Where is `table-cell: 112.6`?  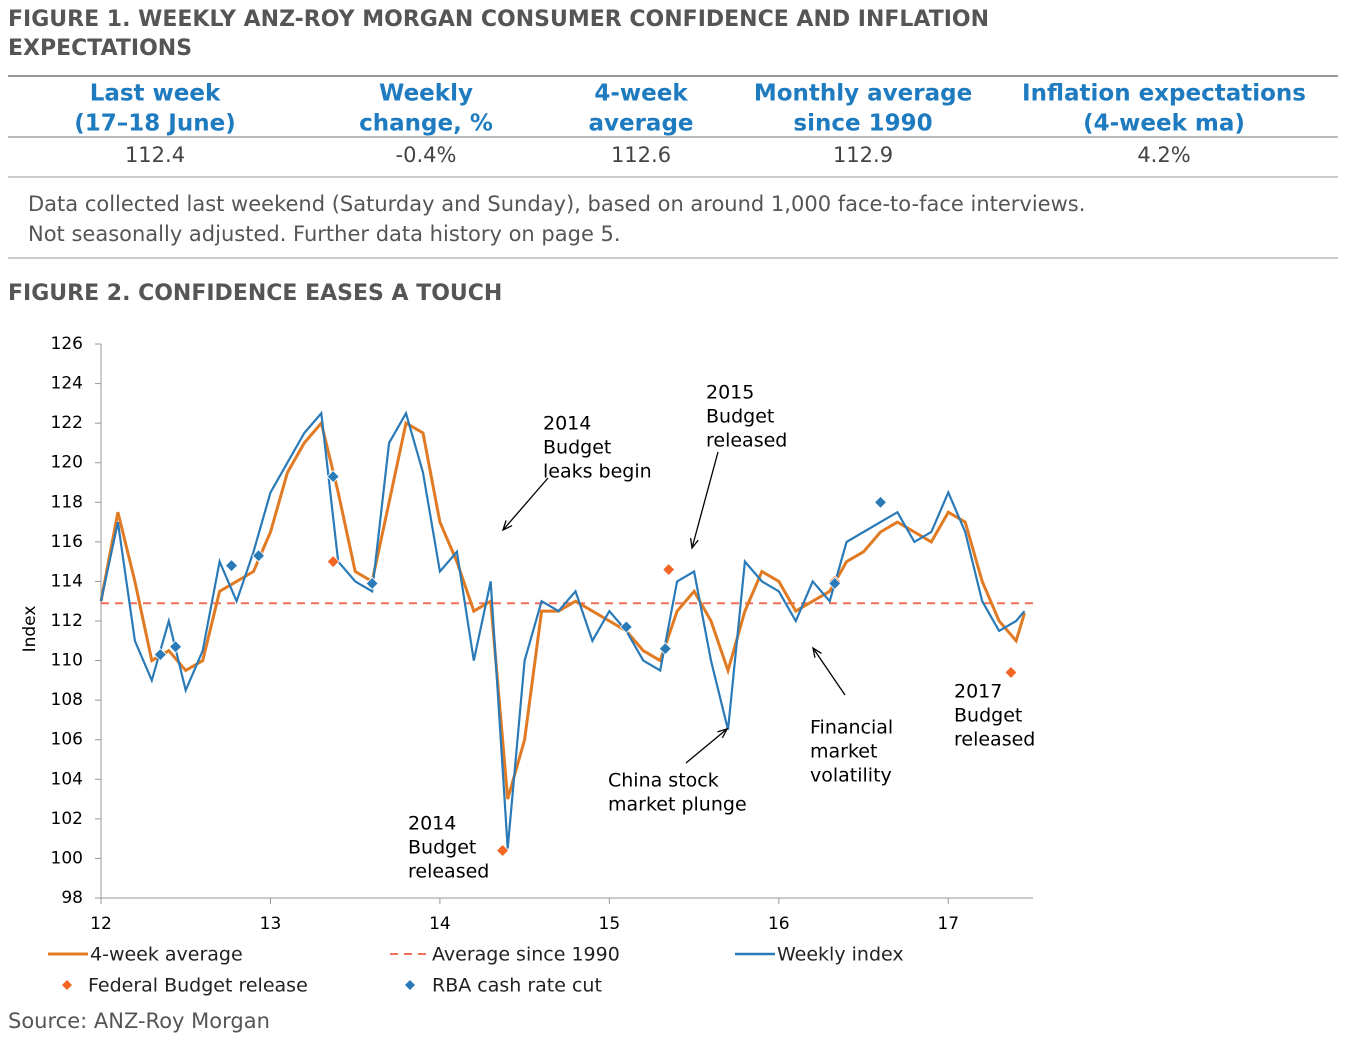
table-cell: 112.6 is located at coordinates (641, 155).